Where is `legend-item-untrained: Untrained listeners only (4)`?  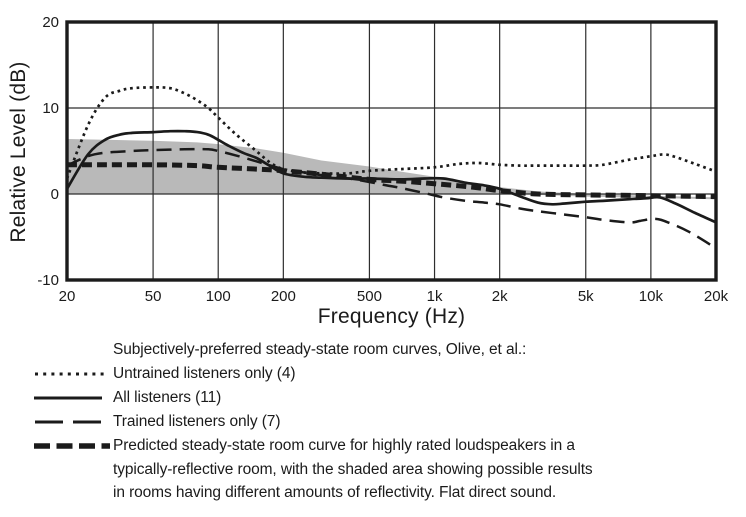 legend-item-untrained: Untrained listeners only (4) is located at coordinates (373, 374).